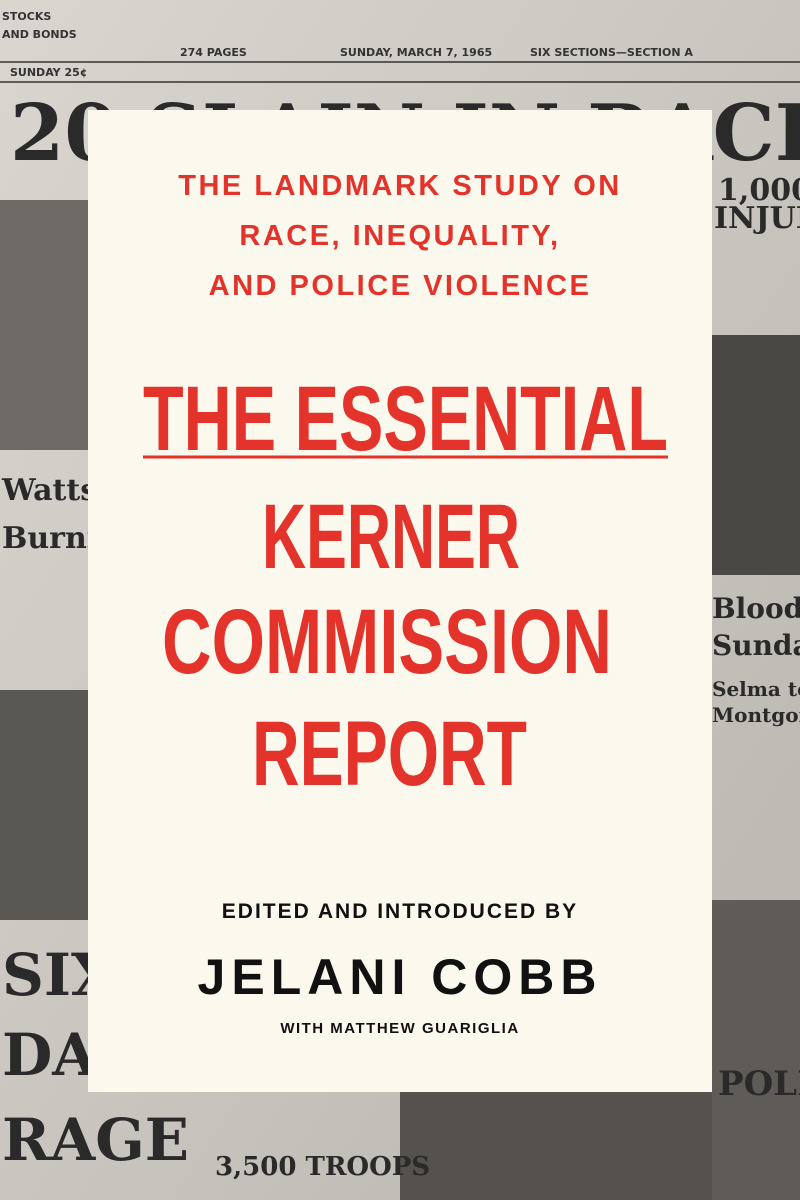 The width and height of the screenshot is (800, 1200). I want to click on headline: Selma to, so click(756, 689).